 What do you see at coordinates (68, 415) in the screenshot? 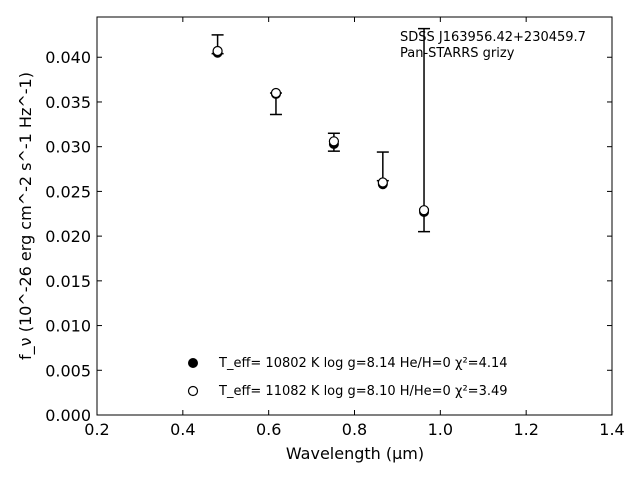
I see `y-tick-label: 0.000` at bounding box center [68, 415].